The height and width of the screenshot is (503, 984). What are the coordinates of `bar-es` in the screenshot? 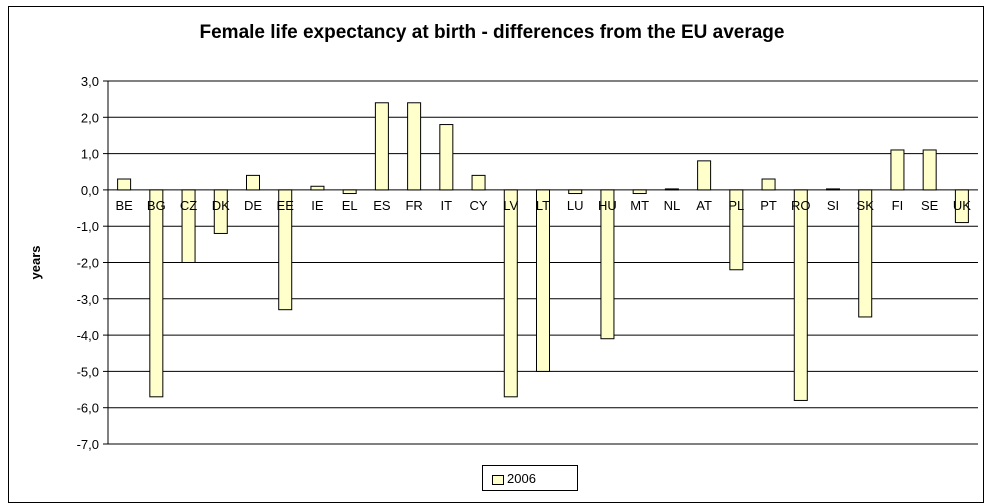 It's located at (381, 146).